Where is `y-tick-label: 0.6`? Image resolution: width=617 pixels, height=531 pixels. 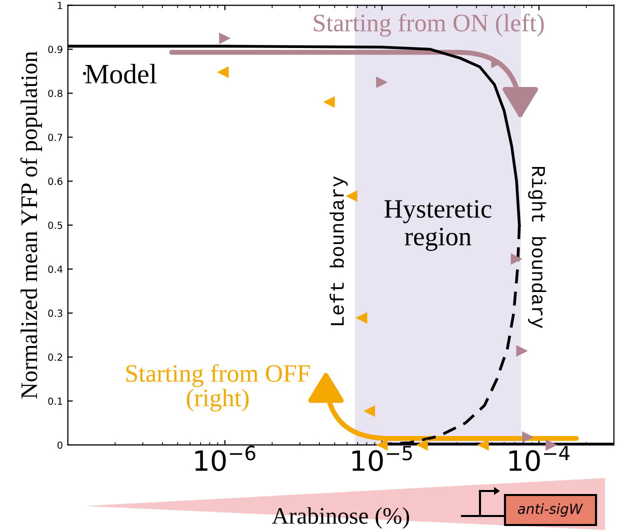 y-tick-label: 0.6 is located at coordinates (55, 182).